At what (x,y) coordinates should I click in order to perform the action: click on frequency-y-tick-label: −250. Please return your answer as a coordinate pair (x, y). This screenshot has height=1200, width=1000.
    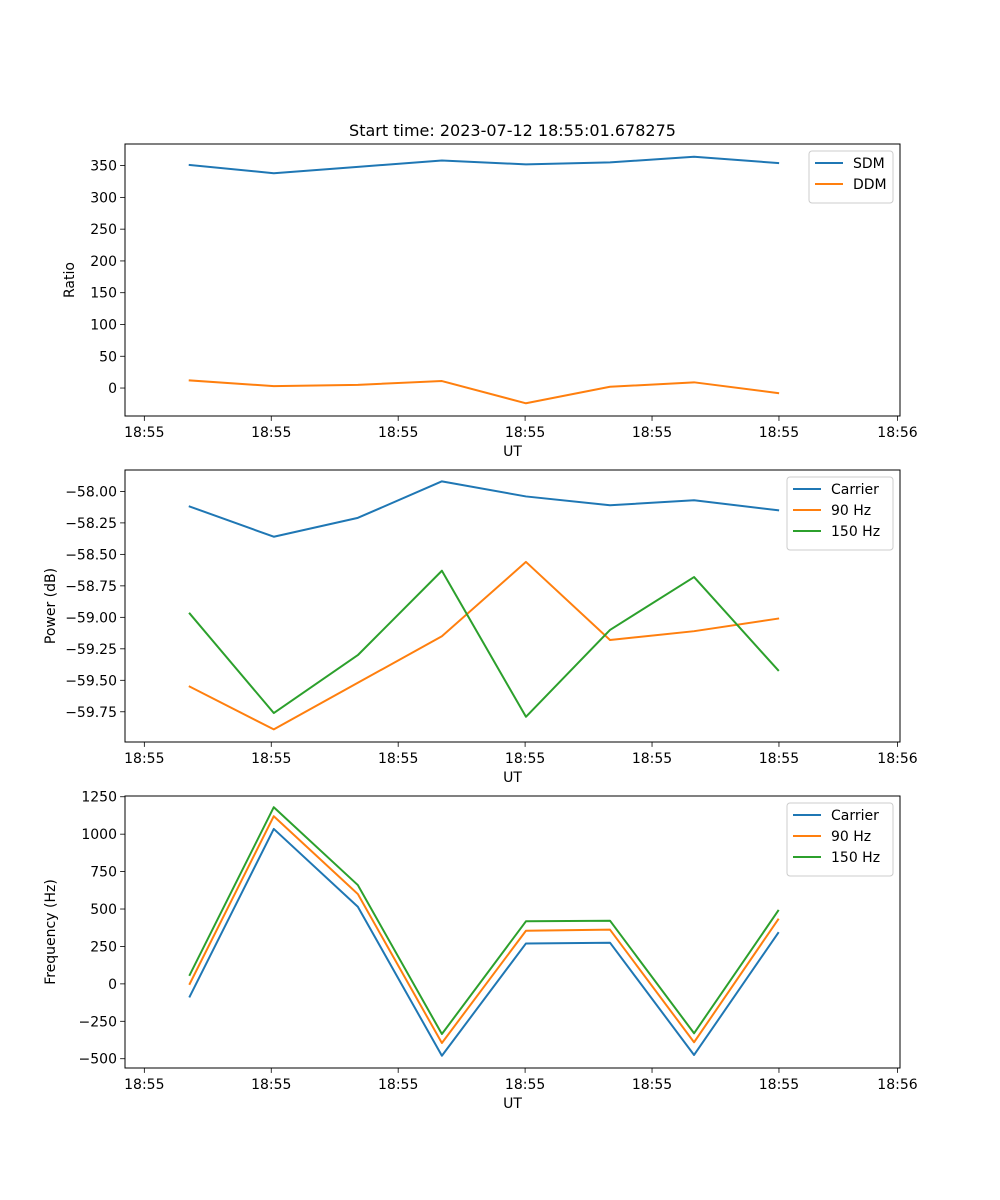
    Looking at the image, I should click on (98, 1022).